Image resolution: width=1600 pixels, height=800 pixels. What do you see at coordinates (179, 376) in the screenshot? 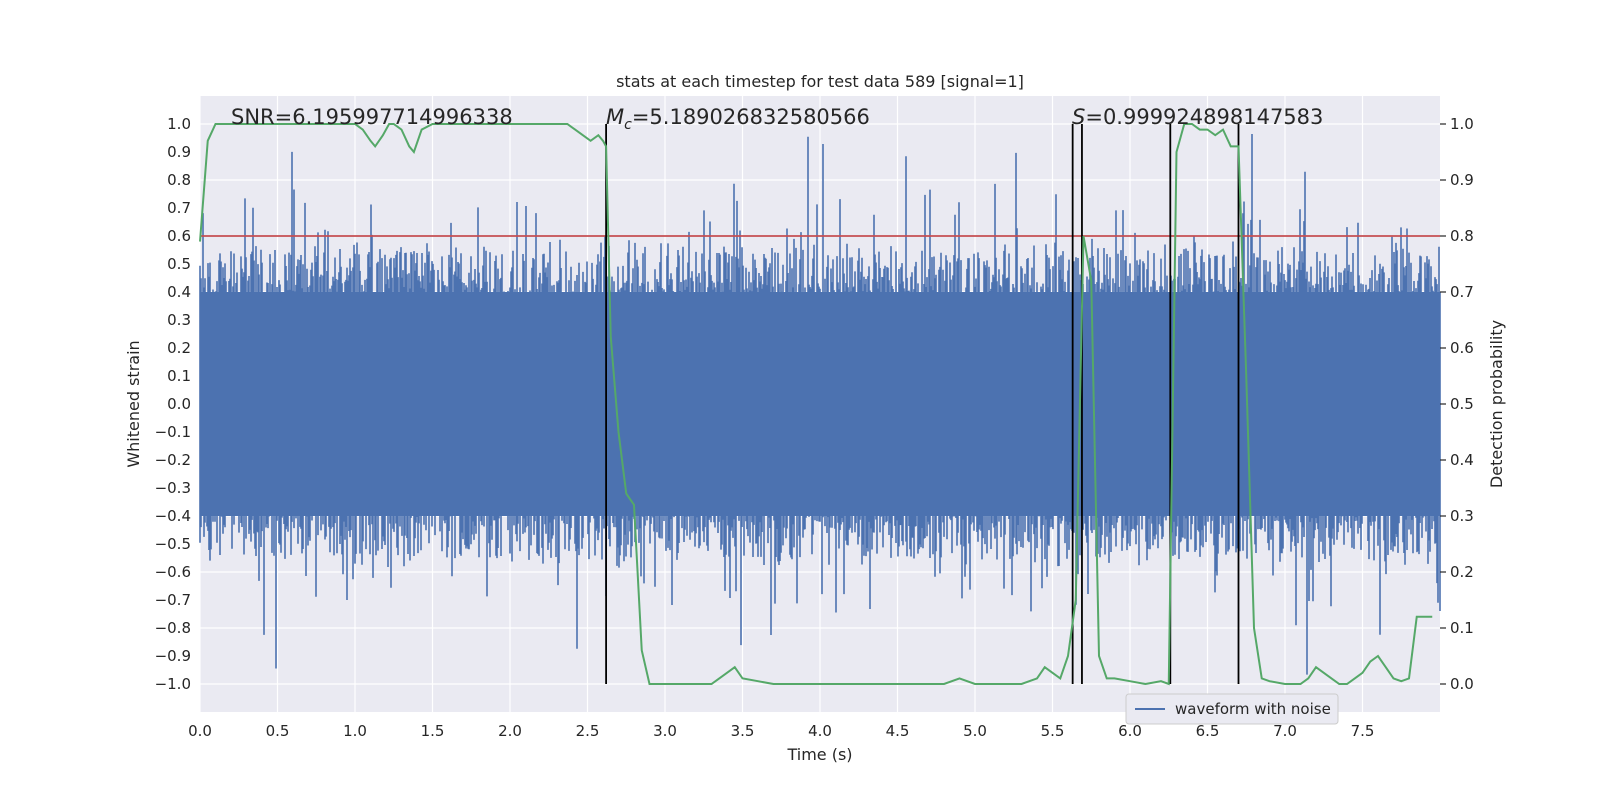
I see `y-tick-label: 0.1` at bounding box center [179, 376].